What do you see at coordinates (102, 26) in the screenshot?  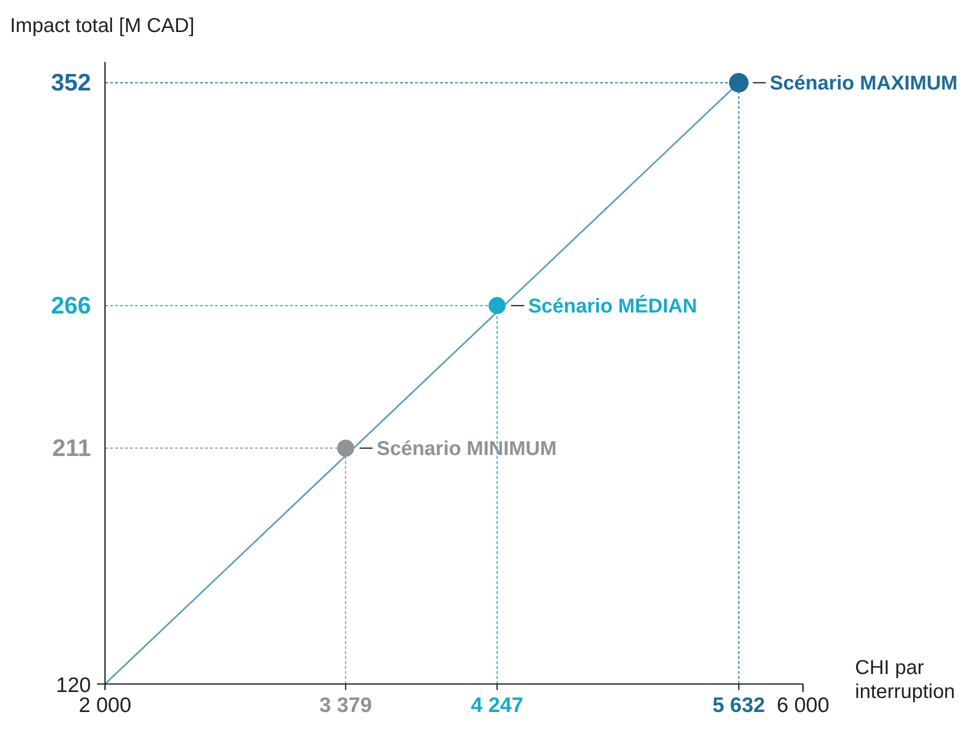 I see `y-axis-title: Impact total [M CAD]` at bounding box center [102, 26].